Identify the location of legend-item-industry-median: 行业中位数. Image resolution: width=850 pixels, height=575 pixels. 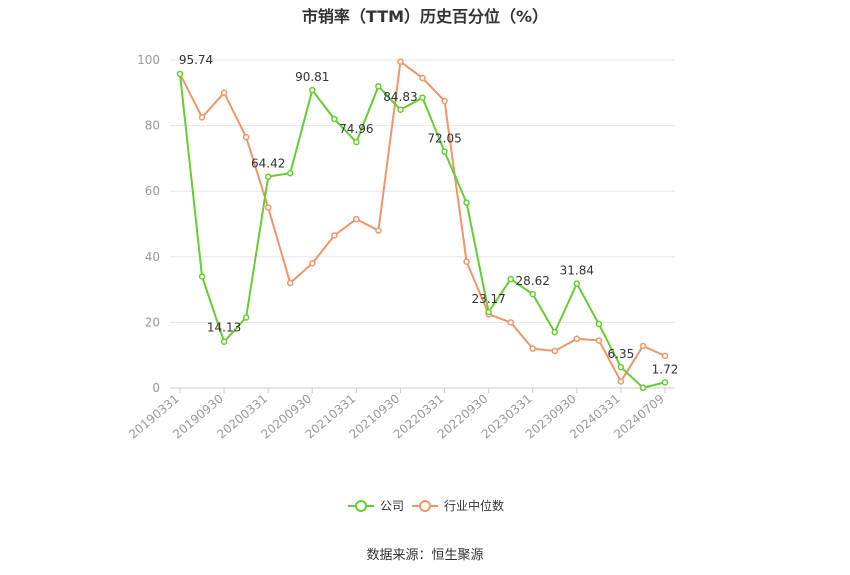
(458, 505).